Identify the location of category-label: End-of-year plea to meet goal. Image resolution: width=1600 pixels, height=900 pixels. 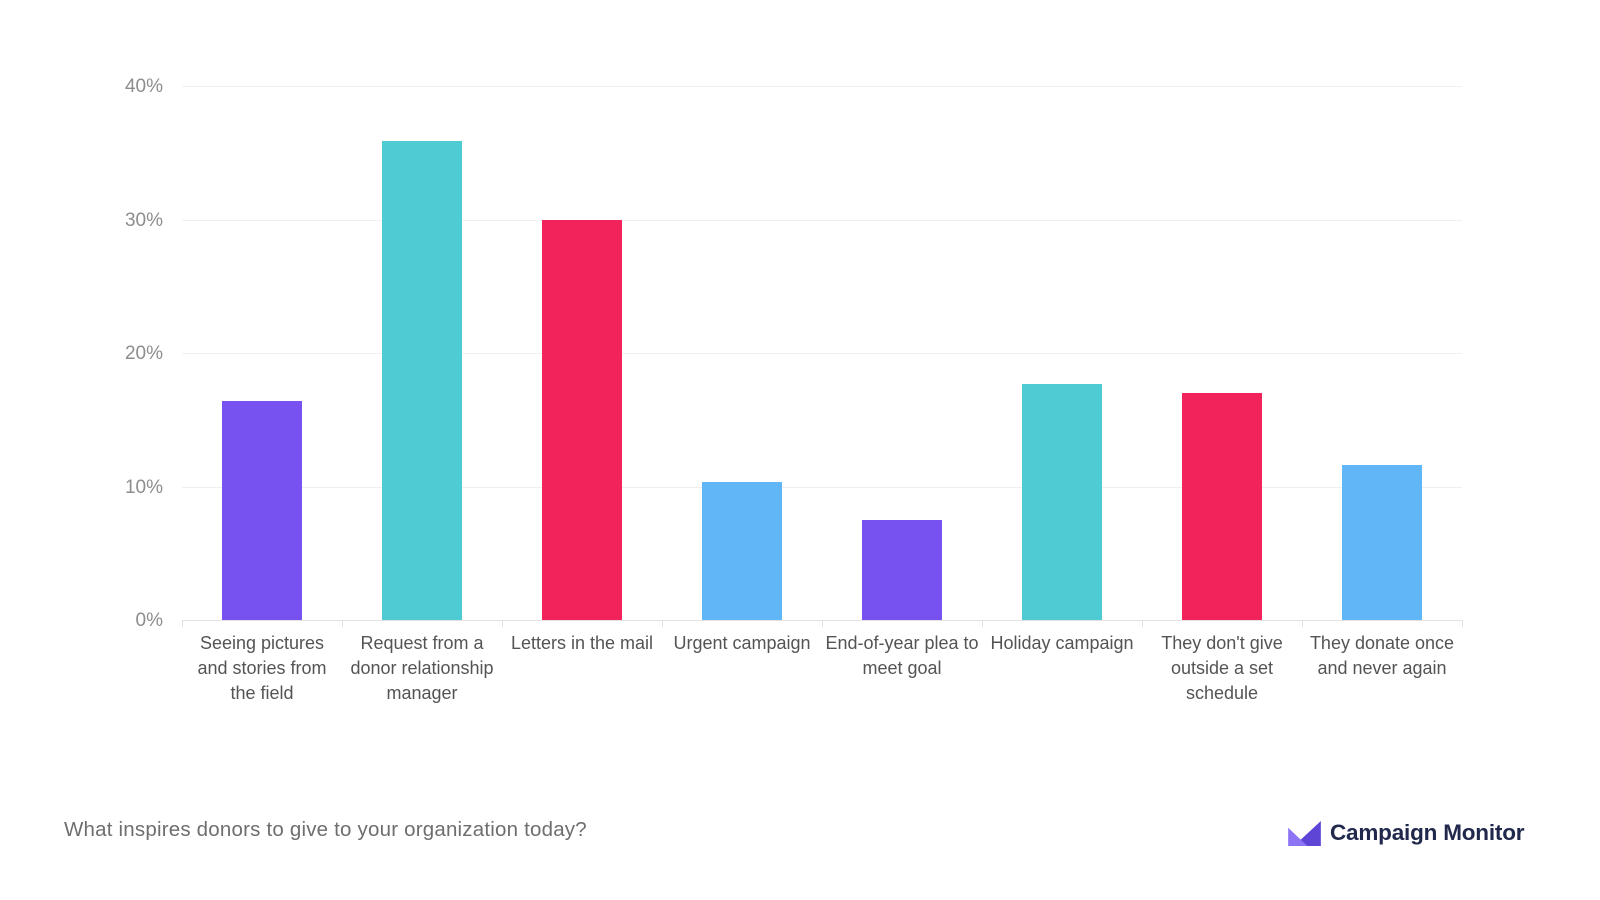
(902, 655).